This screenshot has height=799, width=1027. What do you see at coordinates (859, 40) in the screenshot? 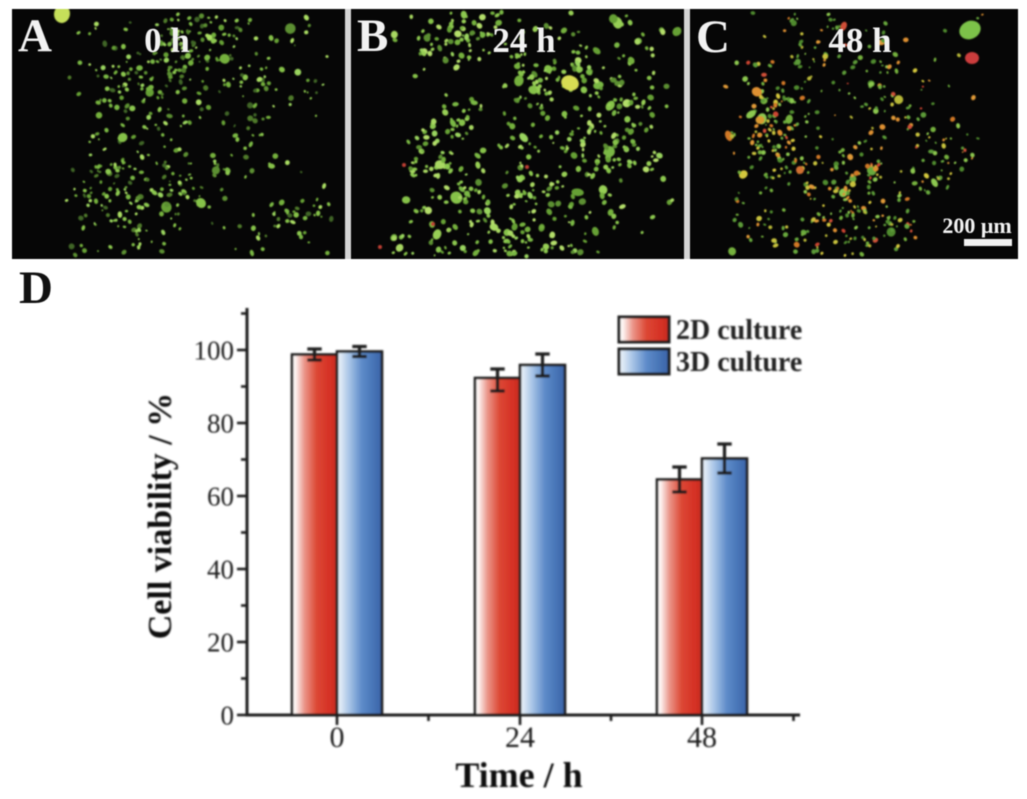
I see `svg-text: 48 h` at bounding box center [859, 40].